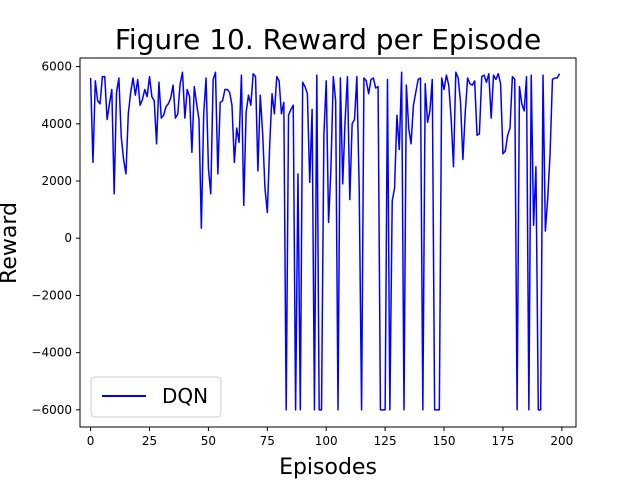  Describe the element at coordinates (444, 441) in the screenshot. I see `x-tick-label: 150` at that location.